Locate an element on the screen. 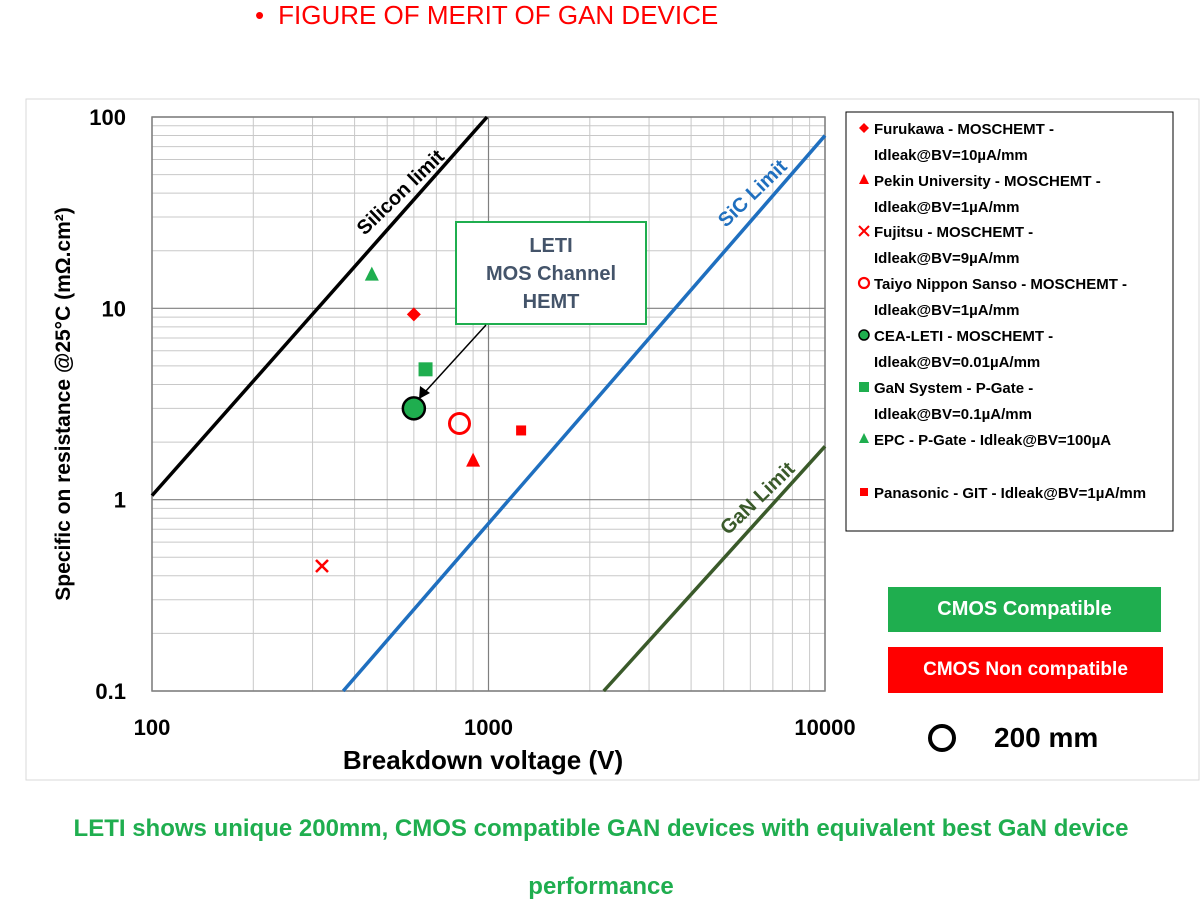  x-tick-label: 1000 is located at coordinates (488, 727).